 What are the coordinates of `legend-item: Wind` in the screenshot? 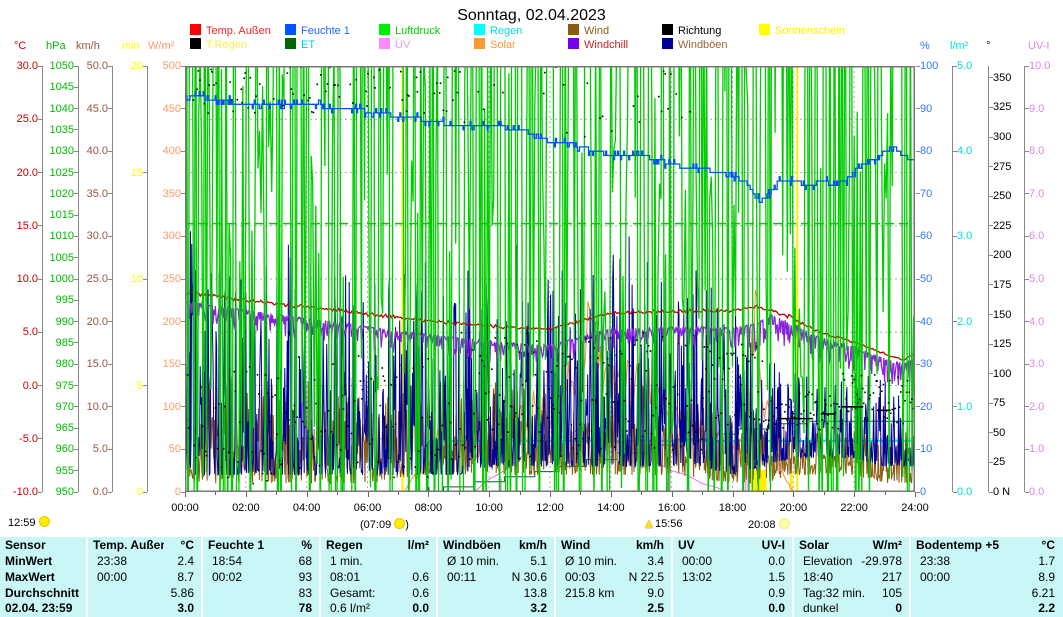 It's located at (589, 30).